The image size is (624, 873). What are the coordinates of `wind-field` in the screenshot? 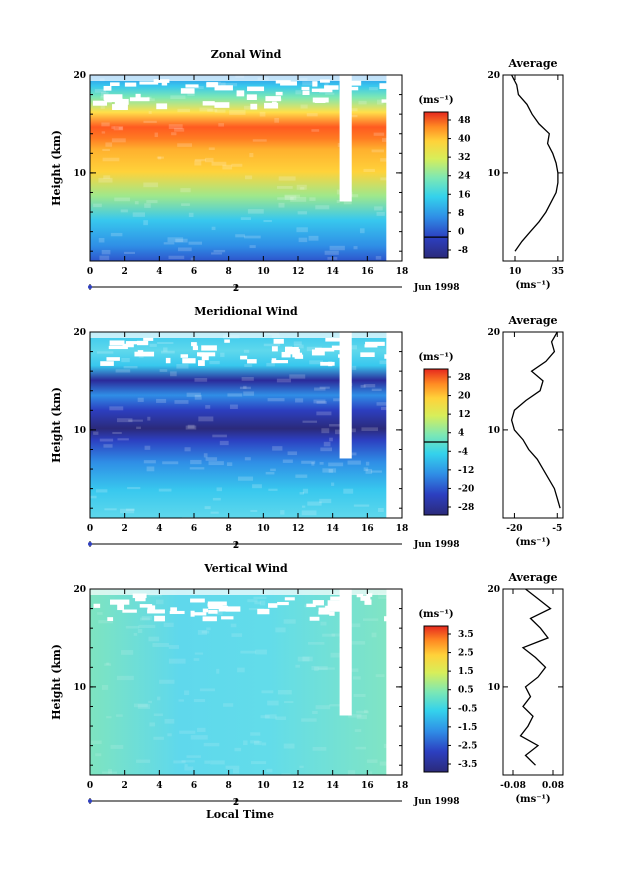 It's located at (238, 425).